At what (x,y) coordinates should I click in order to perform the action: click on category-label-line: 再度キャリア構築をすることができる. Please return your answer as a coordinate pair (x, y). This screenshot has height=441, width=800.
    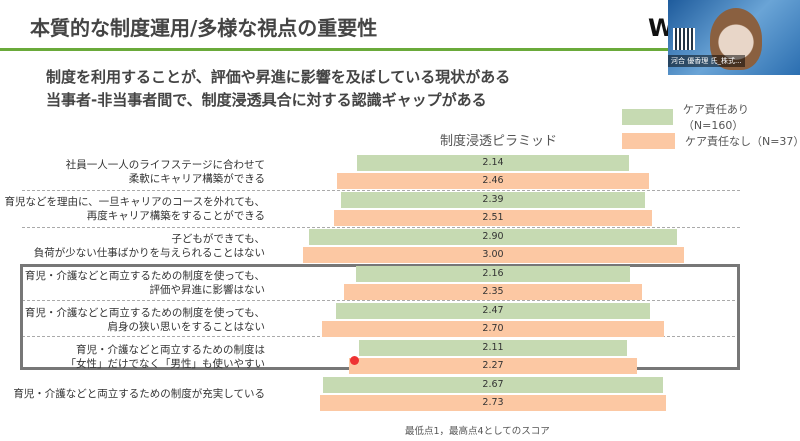
    Looking at the image, I should click on (175, 216).